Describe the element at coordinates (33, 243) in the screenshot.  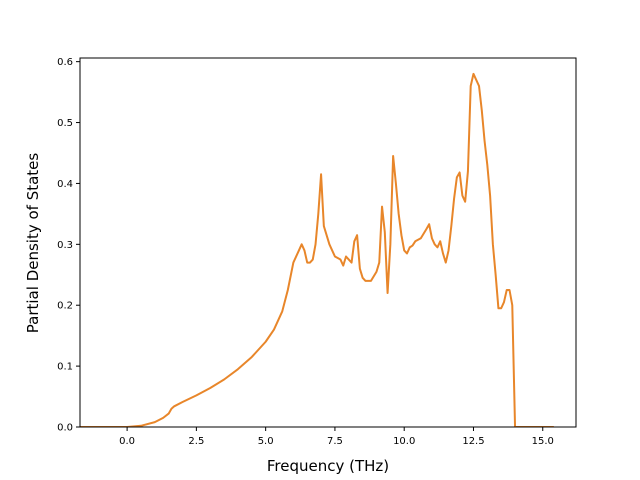
I see `y-axis-label: Partial Density of States` at that location.